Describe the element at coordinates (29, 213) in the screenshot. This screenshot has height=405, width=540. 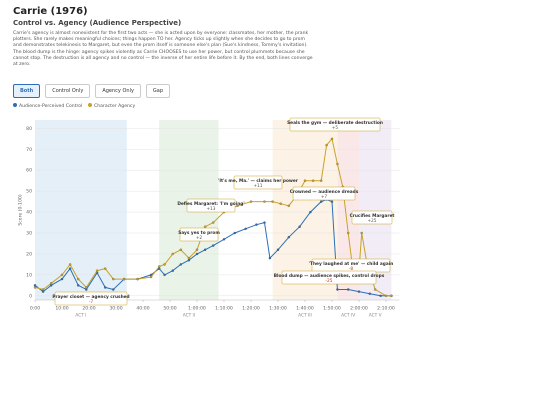
I see `y-tick-label: 40` at that location.